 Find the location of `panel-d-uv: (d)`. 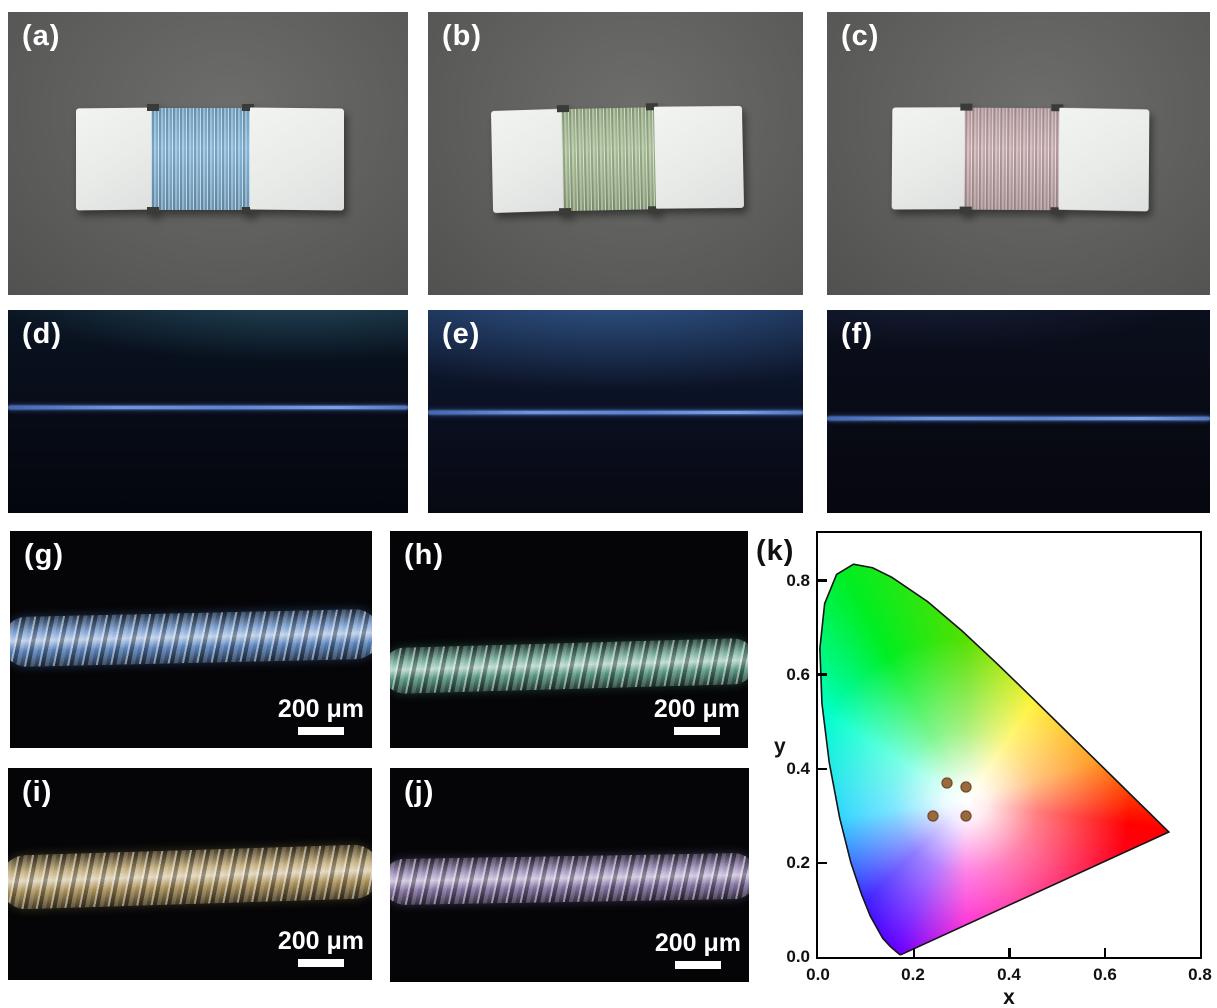

panel-d-uv: (d) is located at coordinates (208, 411).